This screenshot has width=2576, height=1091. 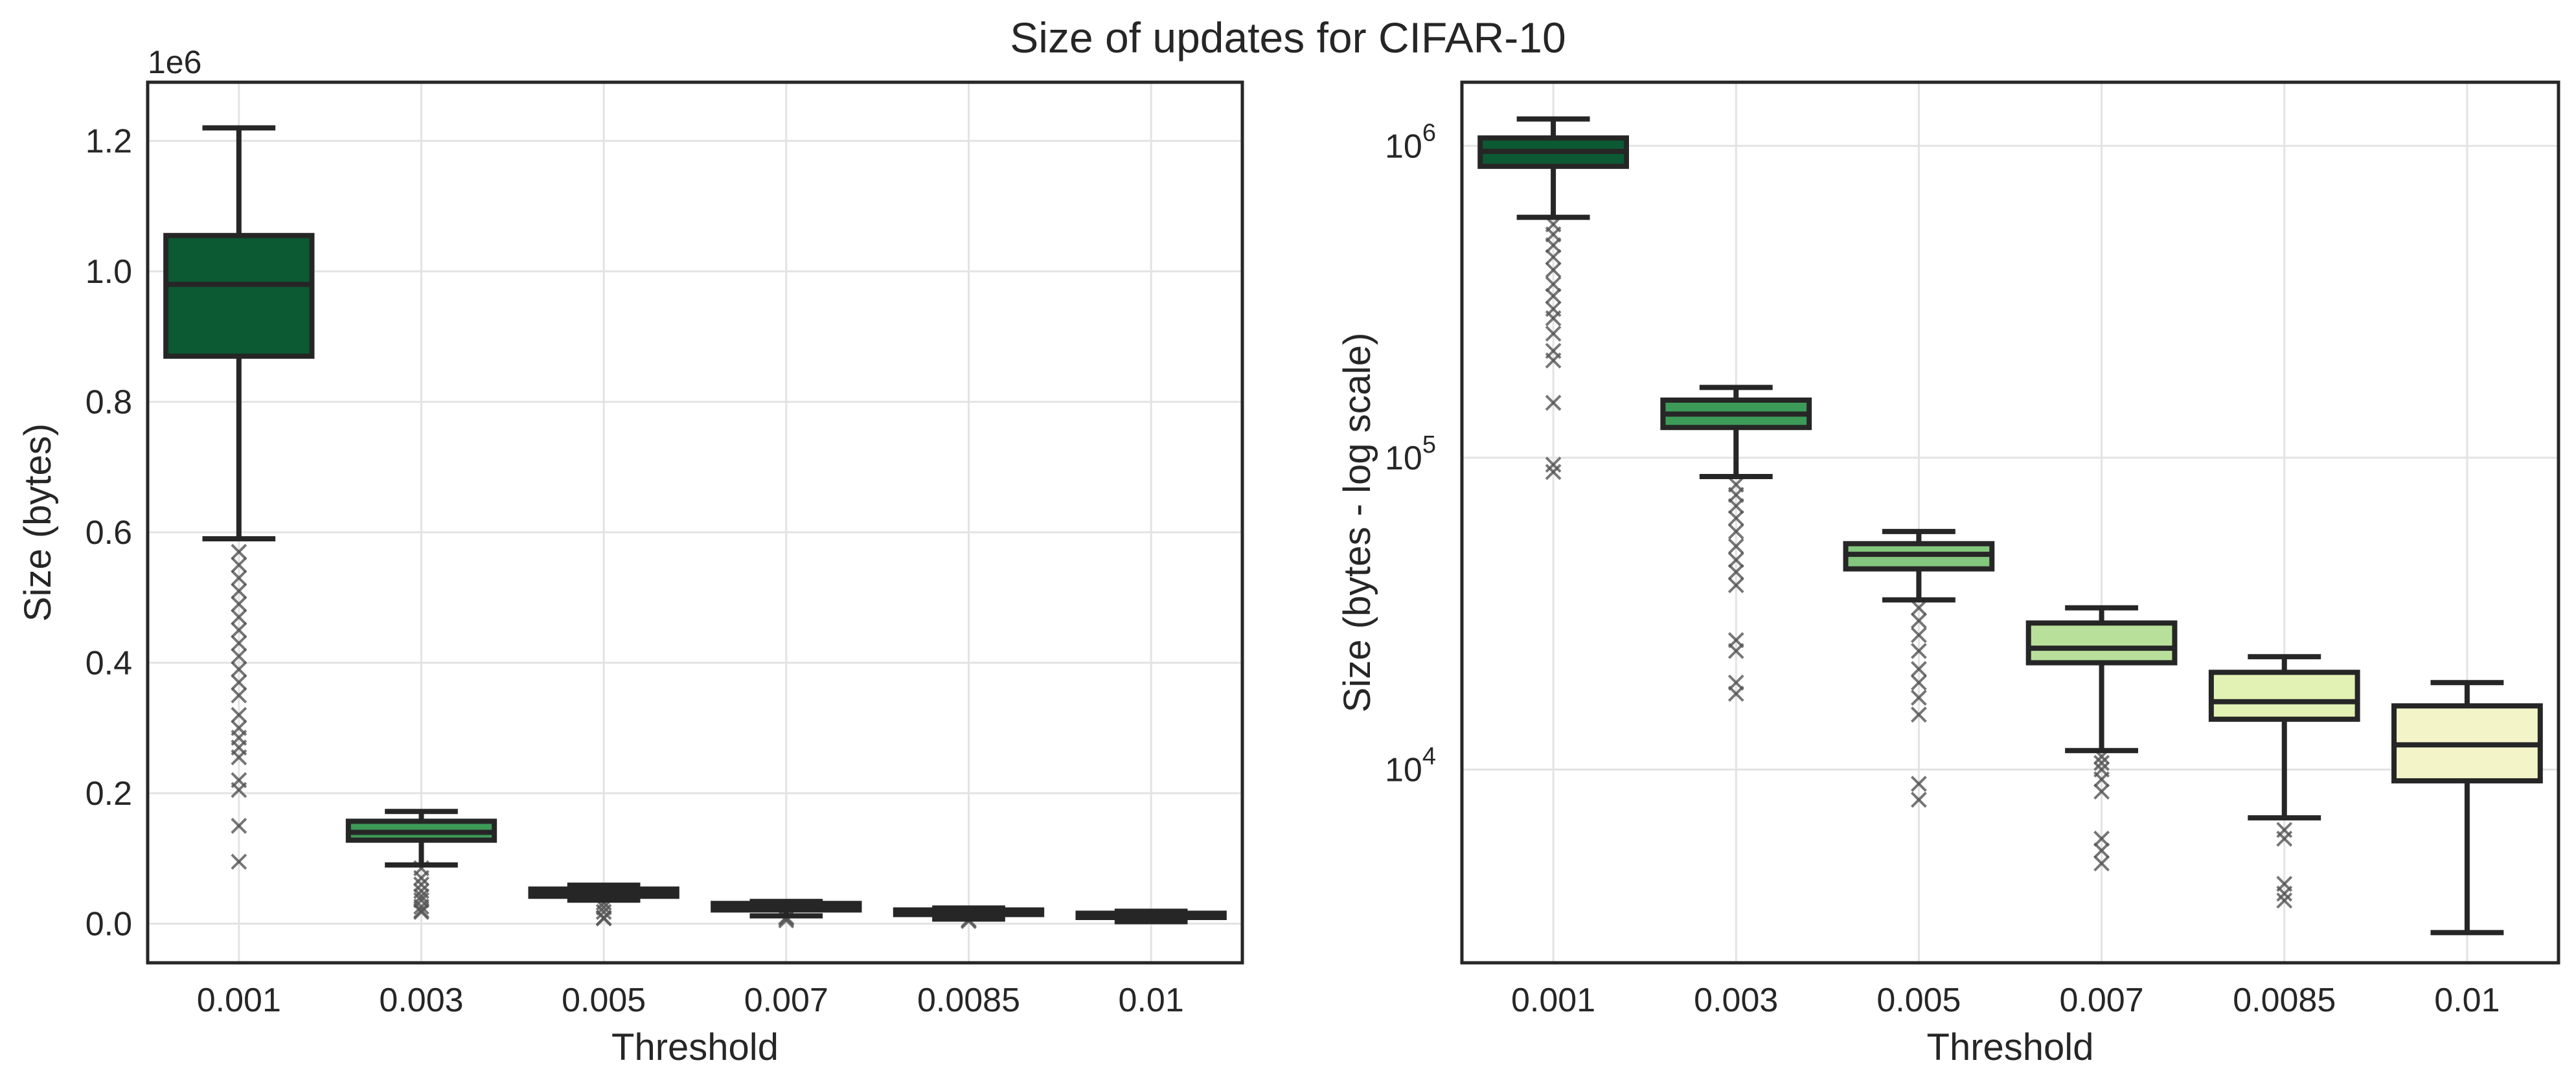 I want to click on y-tick-label: 0.8, so click(x=108, y=403).